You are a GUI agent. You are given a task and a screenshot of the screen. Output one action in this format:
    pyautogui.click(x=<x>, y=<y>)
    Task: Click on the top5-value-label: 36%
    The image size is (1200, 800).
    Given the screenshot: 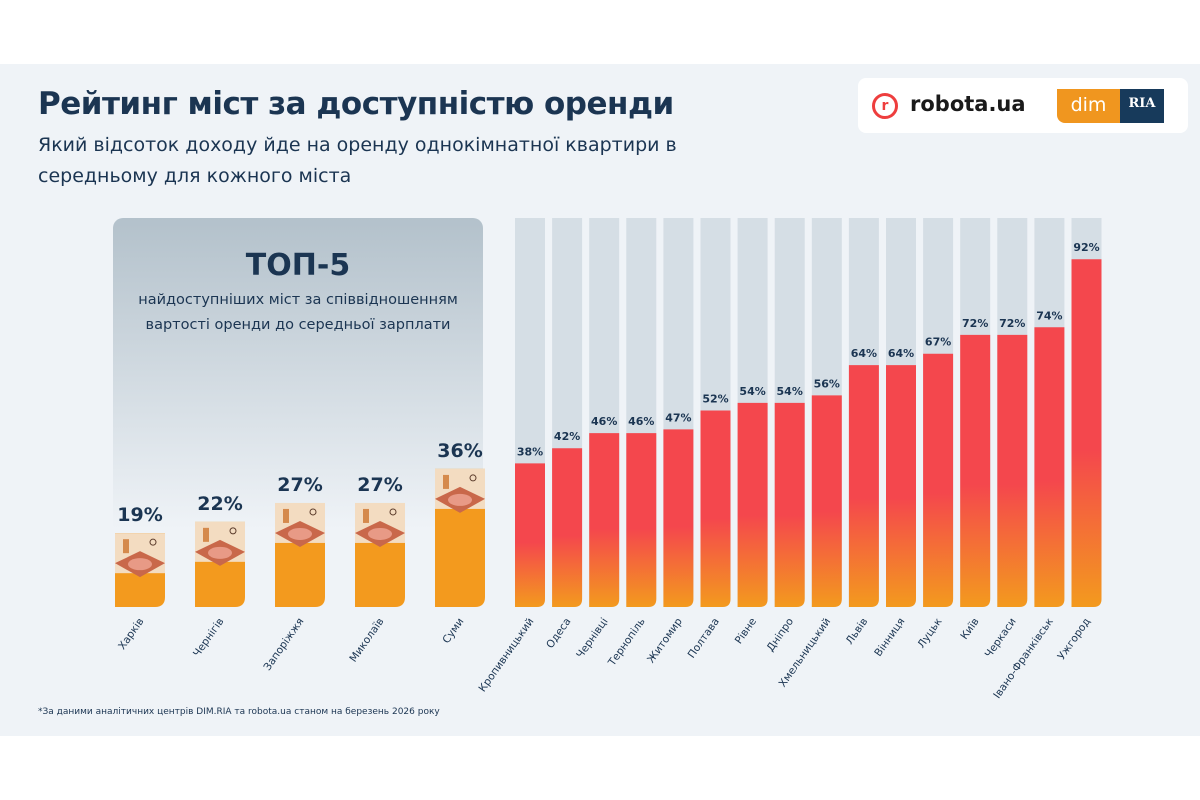 What is the action you would take?
    pyautogui.click(x=459, y=451)
    